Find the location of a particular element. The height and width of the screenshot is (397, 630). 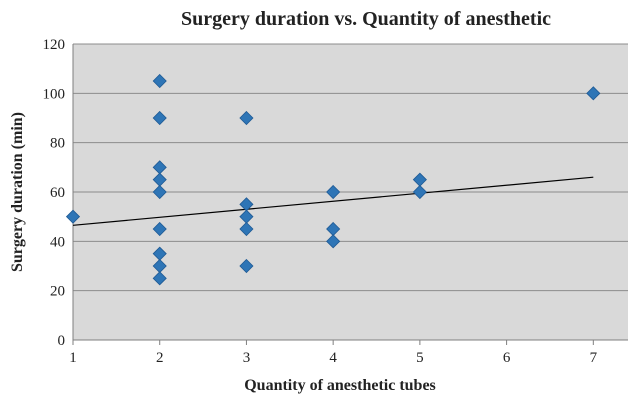

x-tick-label: 6 is located at coordinates (507, 358).